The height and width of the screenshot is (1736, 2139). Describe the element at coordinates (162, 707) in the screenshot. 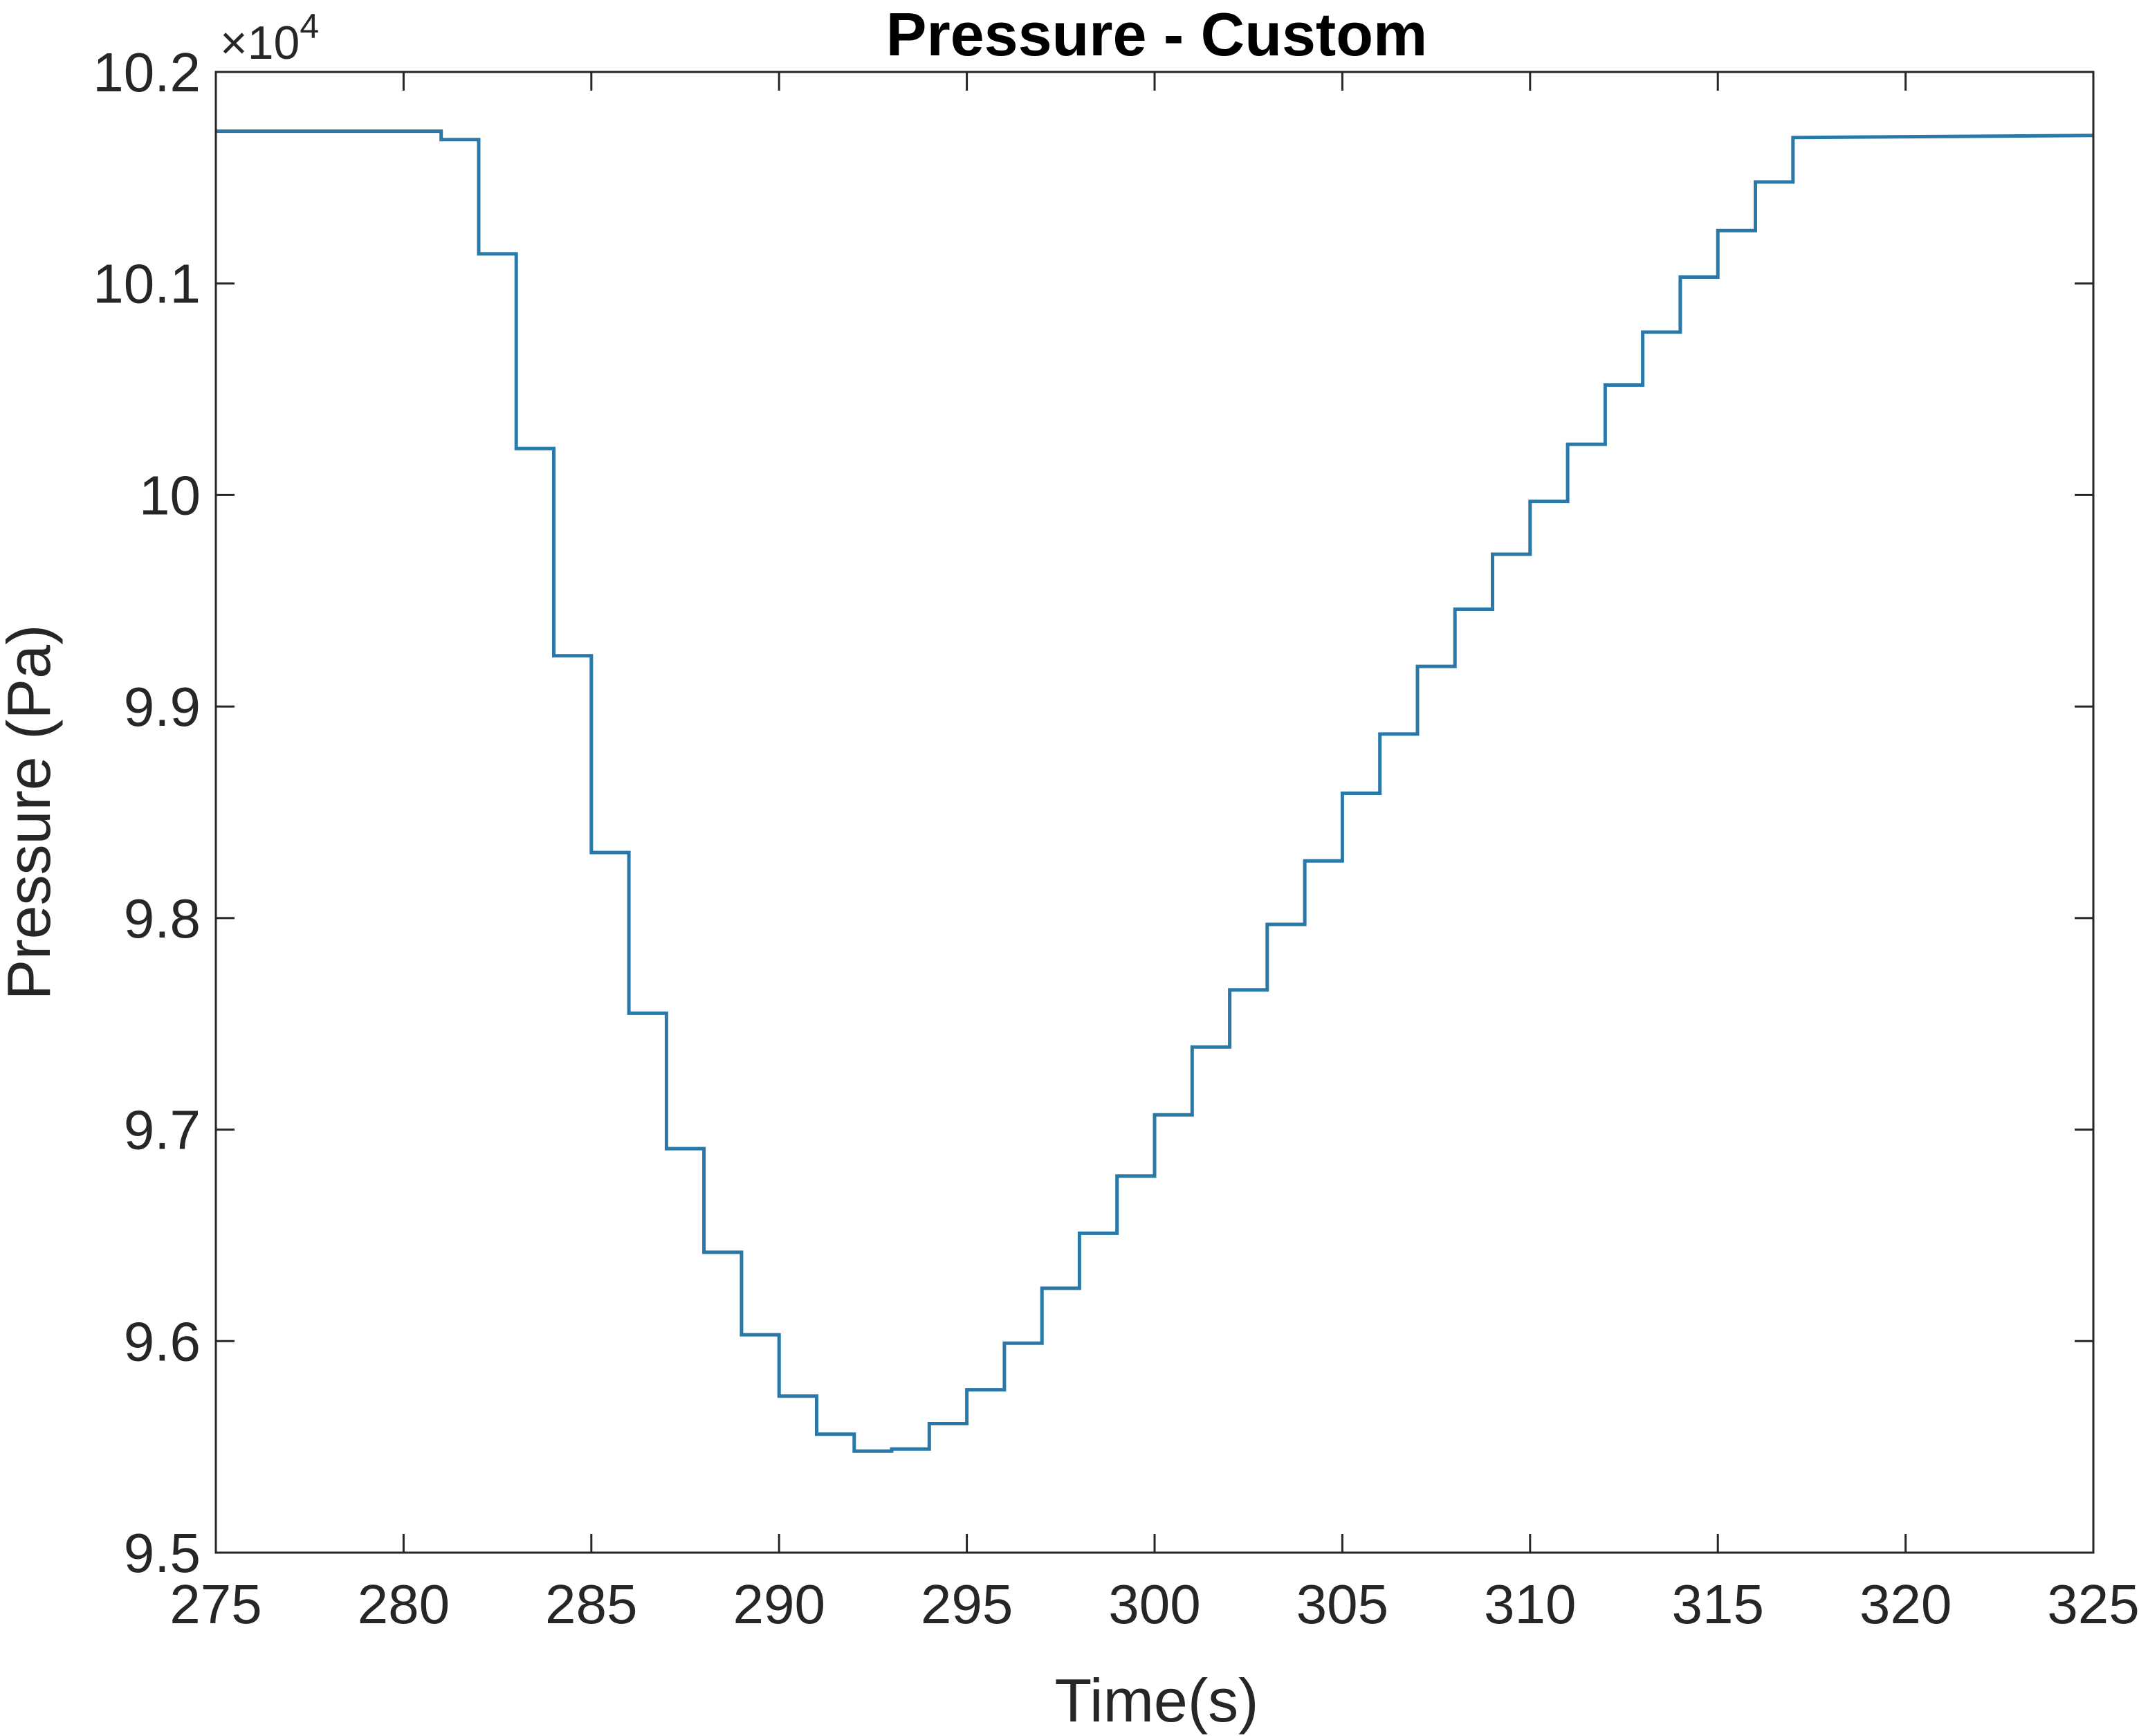

I see `y-tick-label: 9.9` at that location.